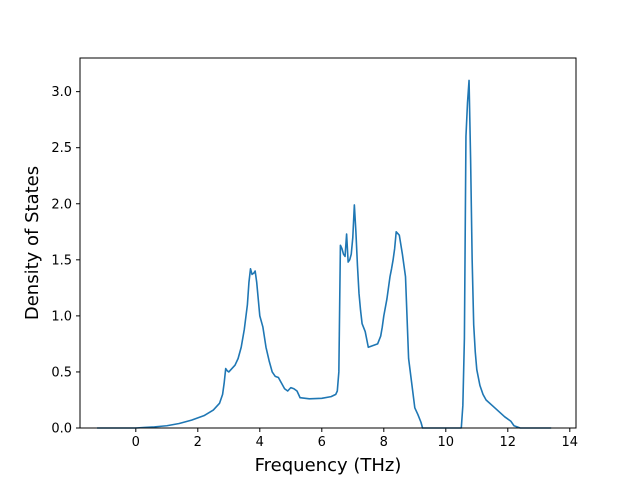  What do you see at coordinates (61, 204) in the screenshot?
I see `y-tick-label: 2.0` at bounding box center [61, 204].